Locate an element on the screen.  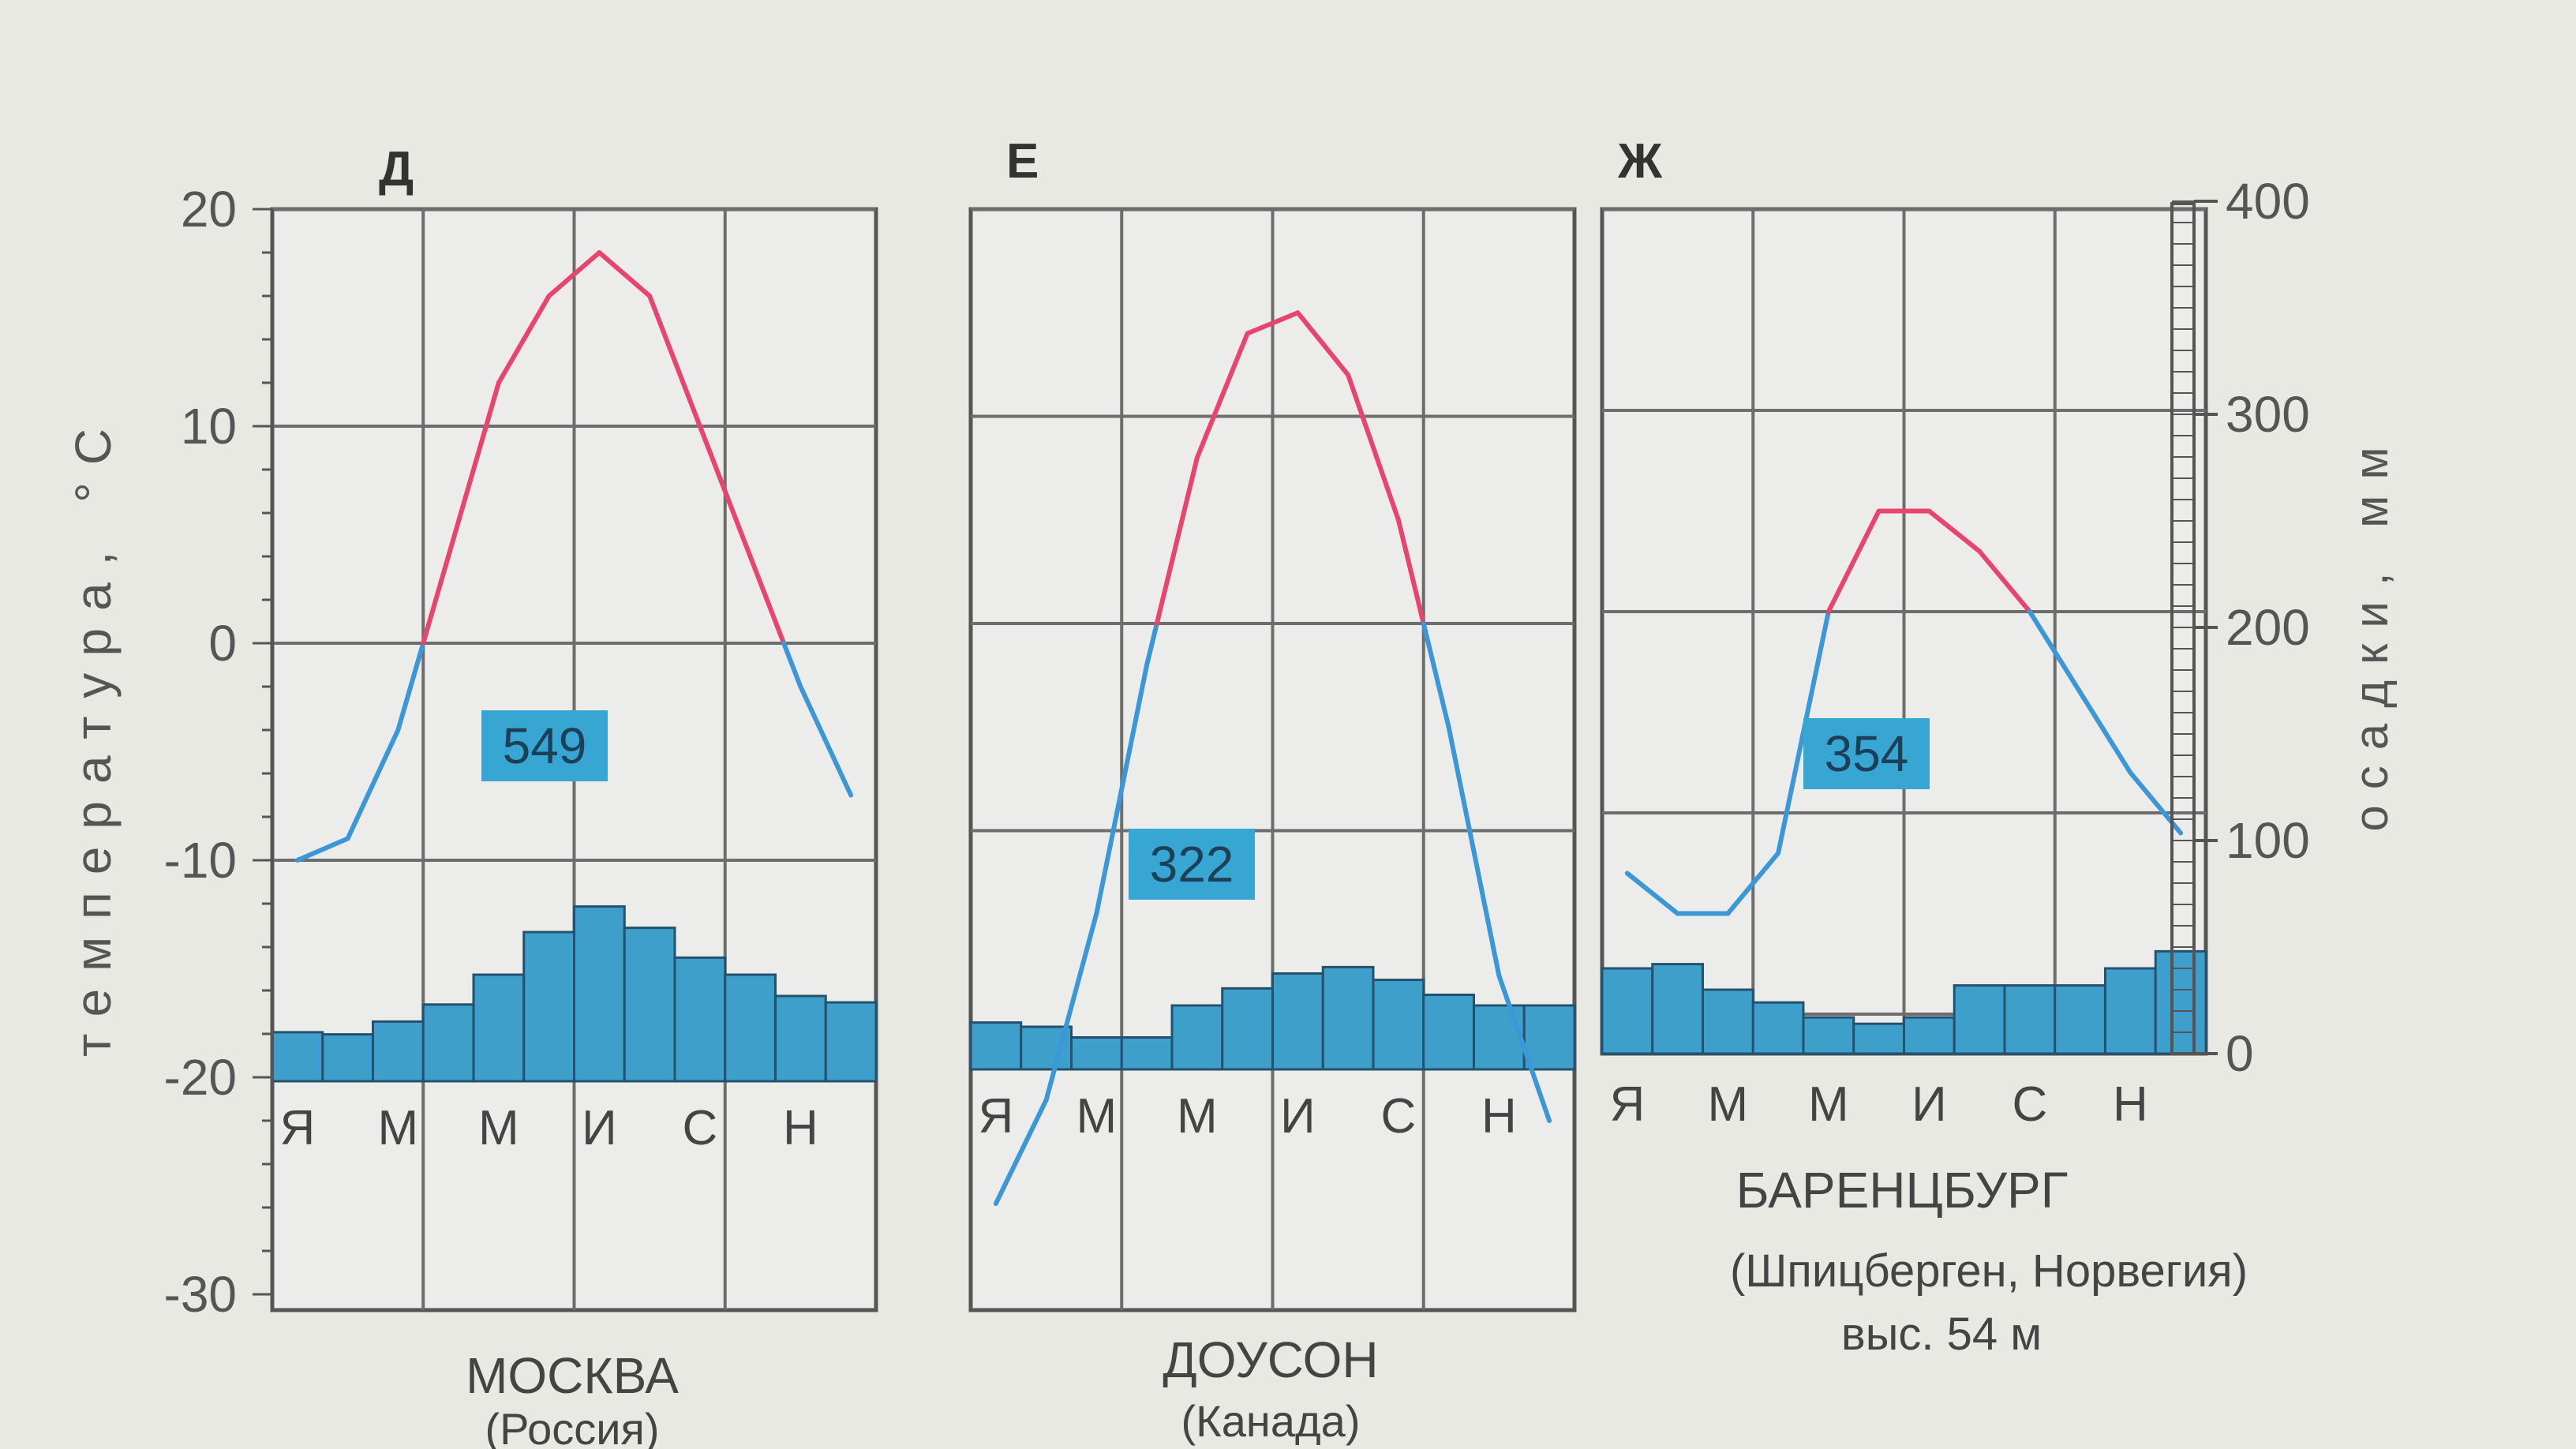
annual-precipitation-value: 549 is located at coordinates (545, 745).